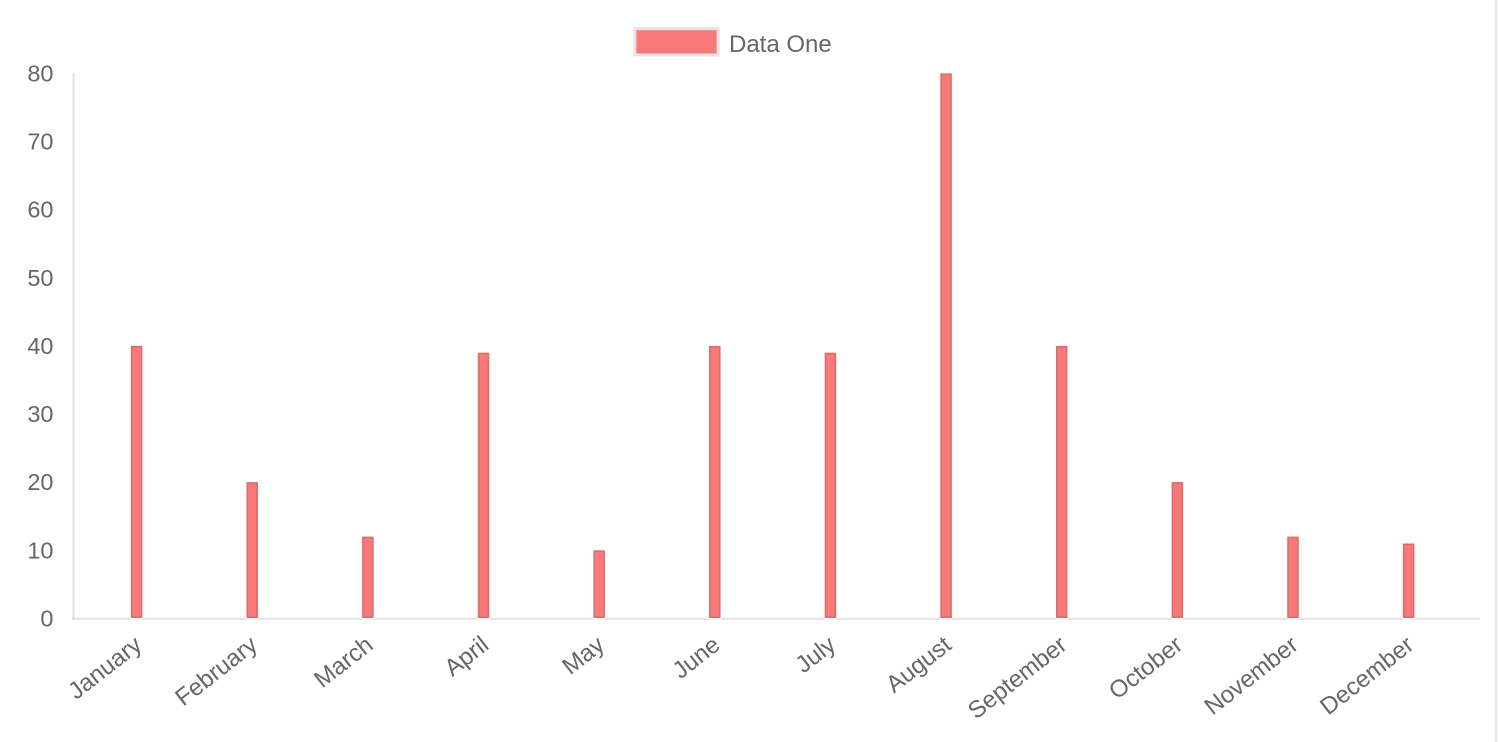 The width and height of the screenshot is (1500, 742). I want to click on svg-text: Data One, so click(780, 44).